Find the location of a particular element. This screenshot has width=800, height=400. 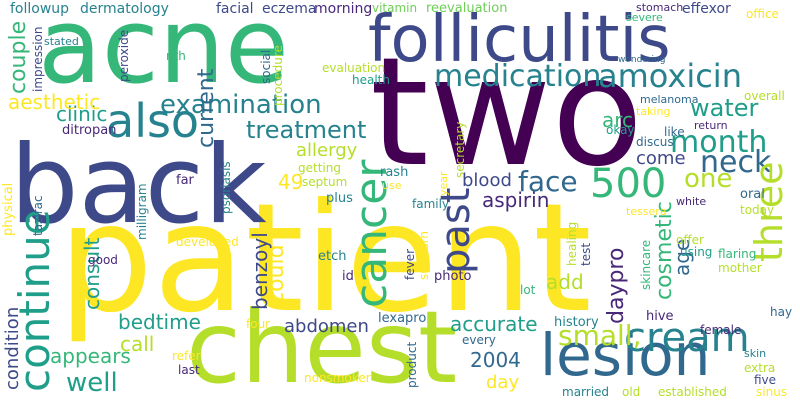

word-physical: physical is located at coordinates (8, 209).